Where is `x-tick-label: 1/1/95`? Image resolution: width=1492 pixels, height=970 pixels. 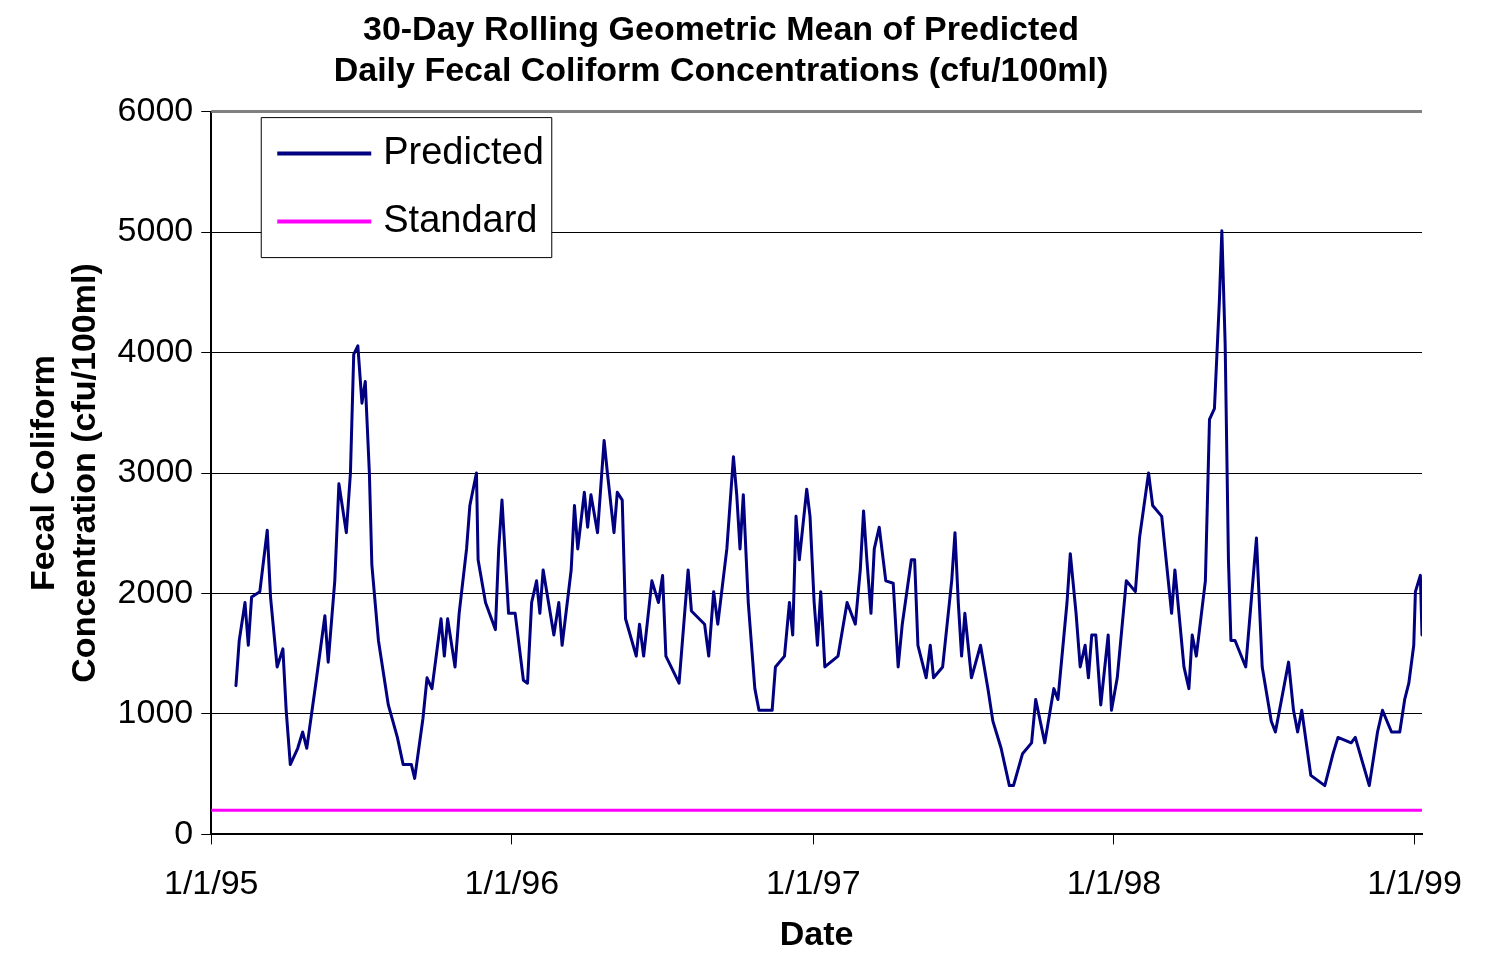
x-tick-label: 1/1/95 is located at coordinates (211, 882).